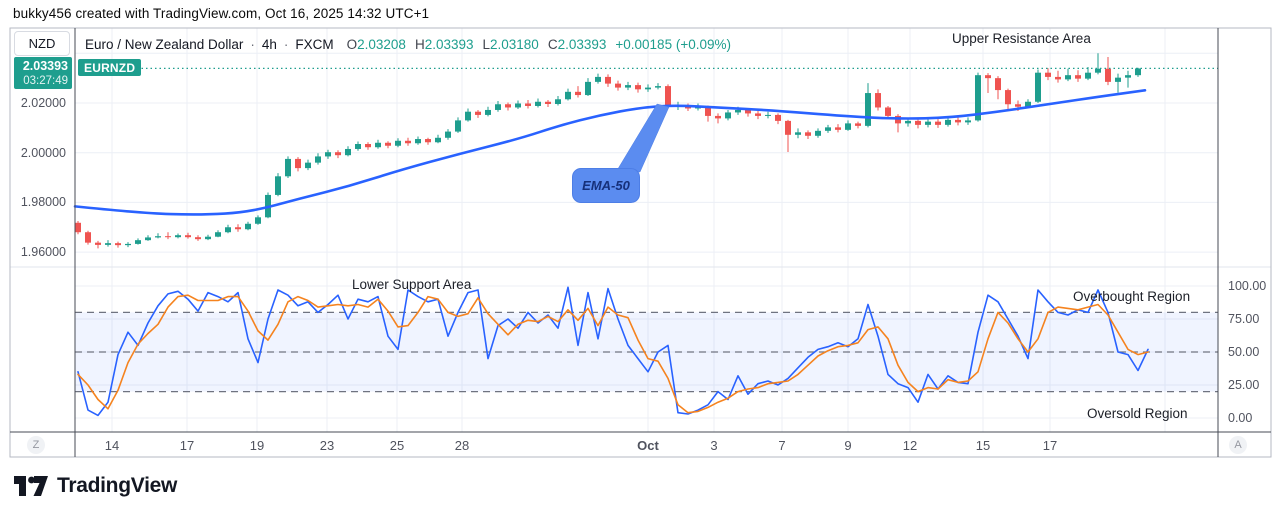  I want to click on ema50-callout: EMA-50, so click(606, 185).